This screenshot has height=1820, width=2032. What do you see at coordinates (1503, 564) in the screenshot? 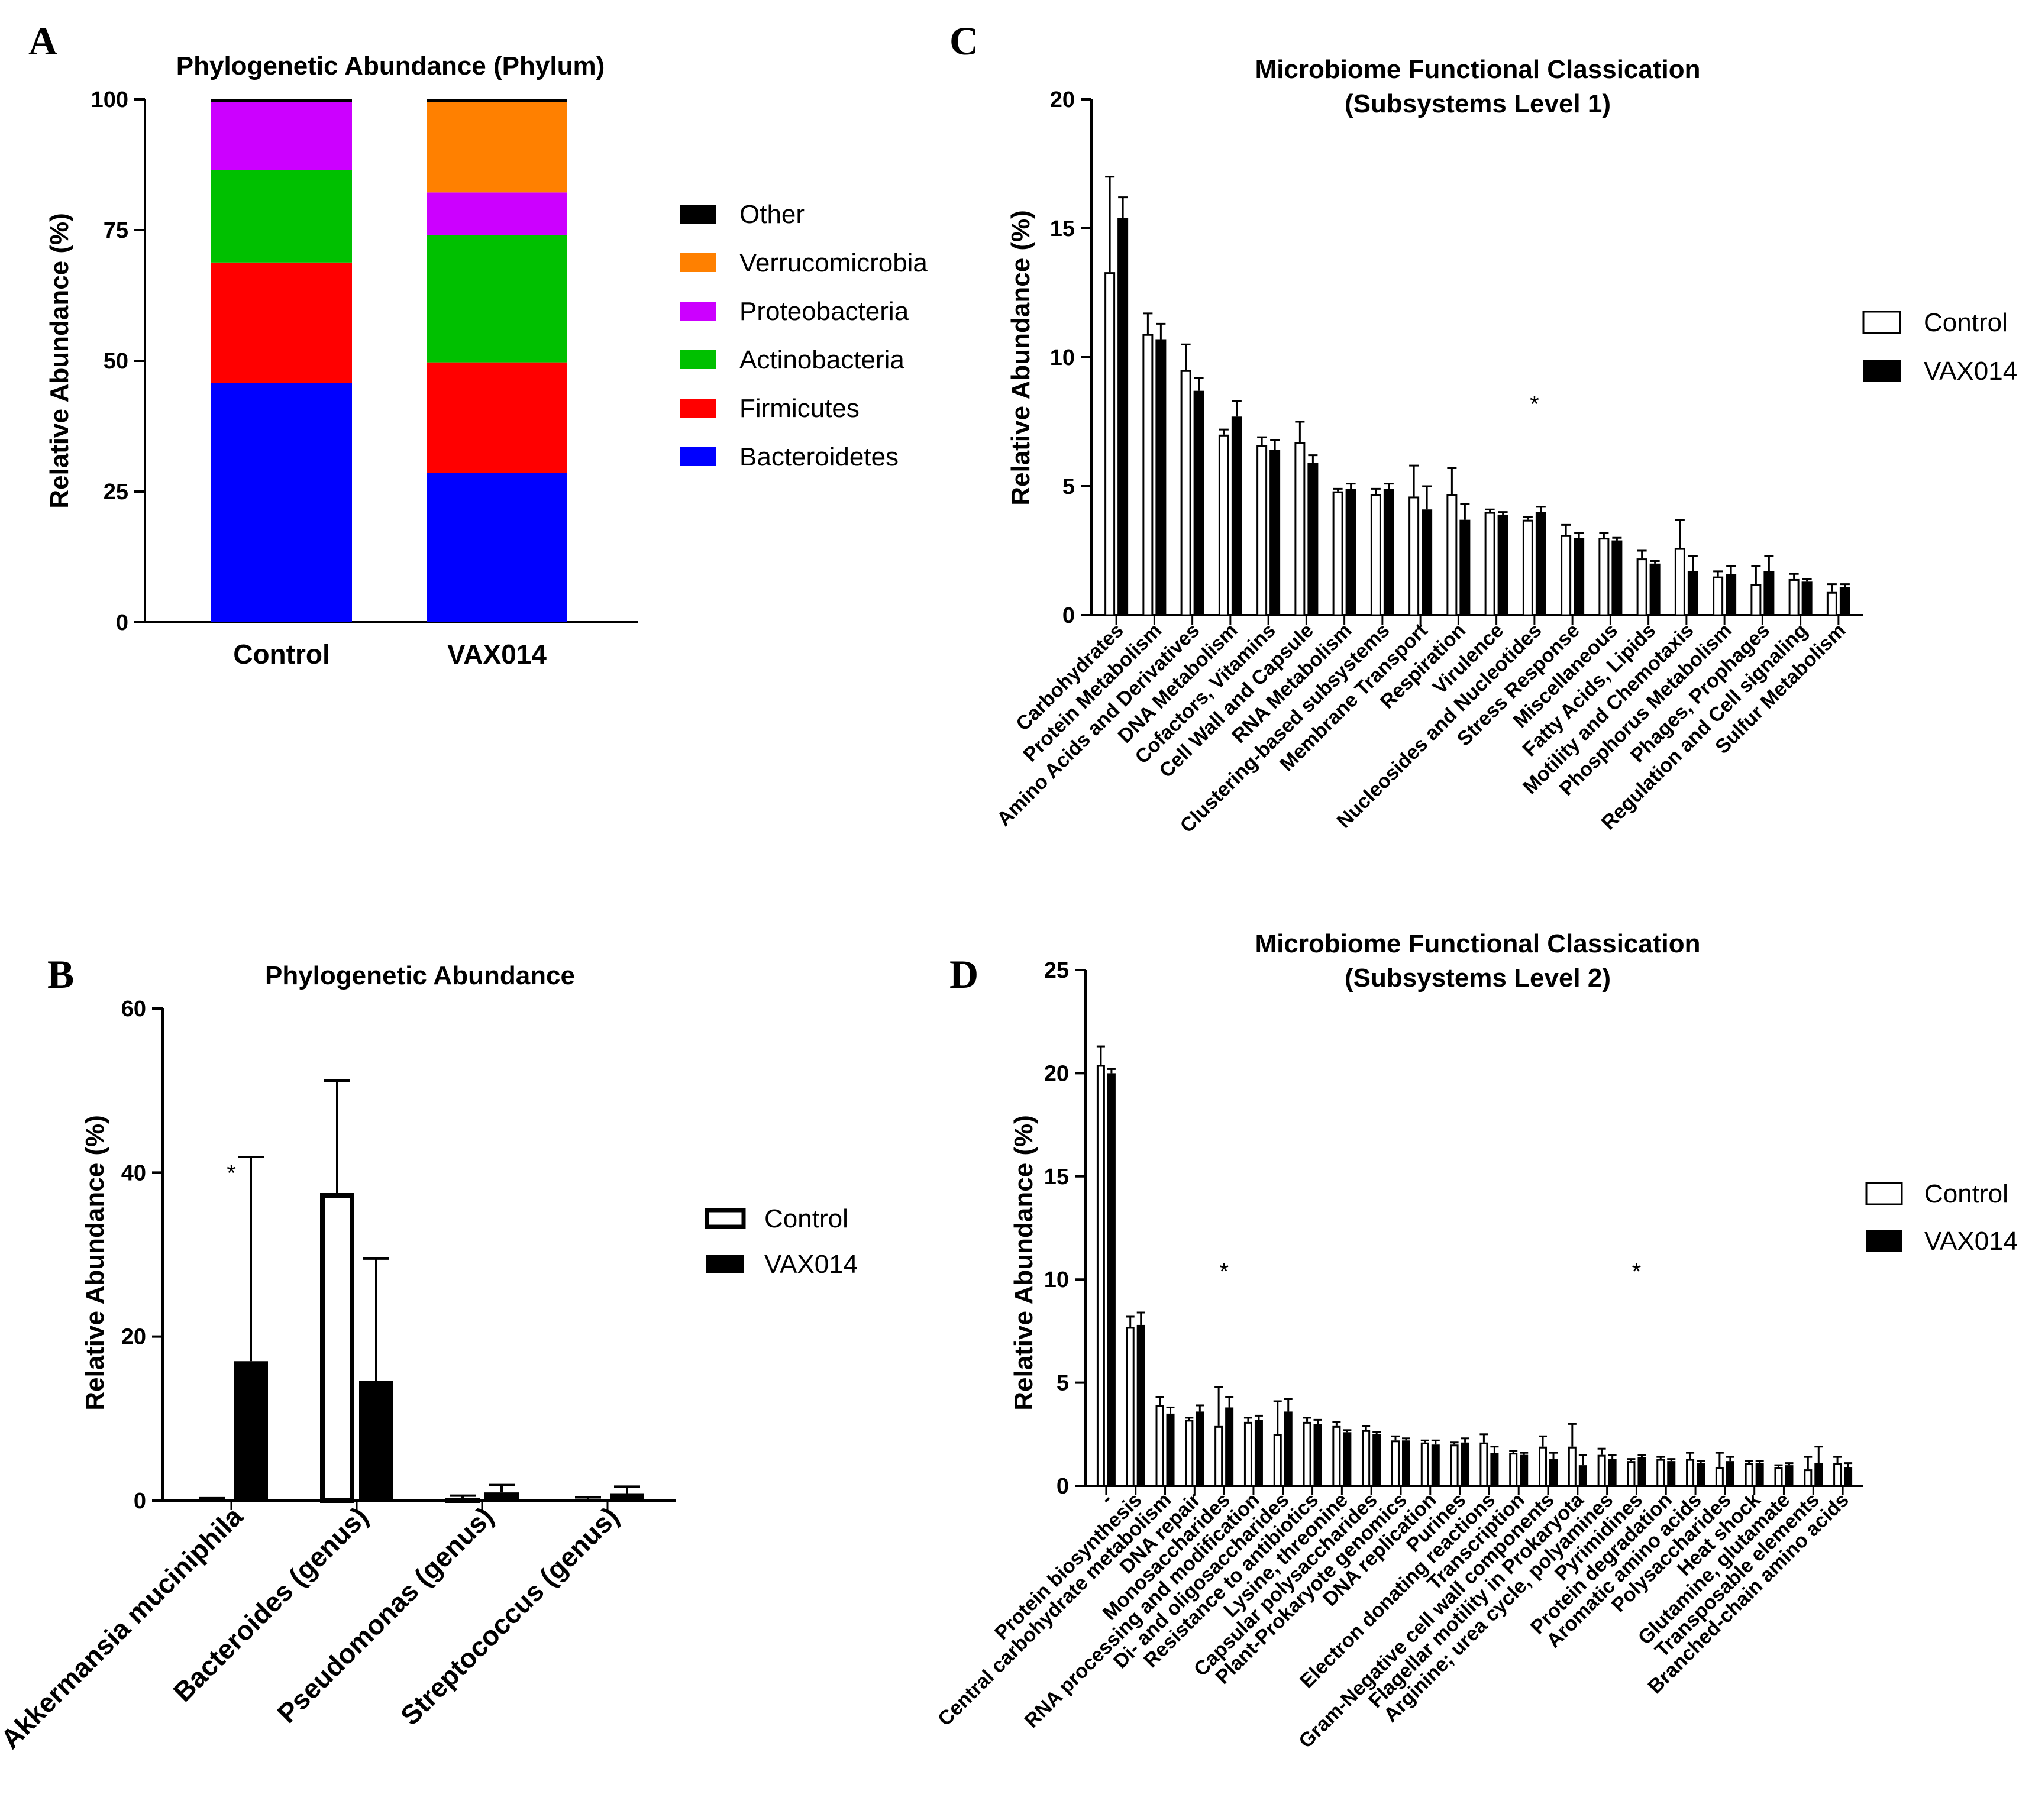
I see `bar-virulence-vax014` at bounding box center [1503, 564].